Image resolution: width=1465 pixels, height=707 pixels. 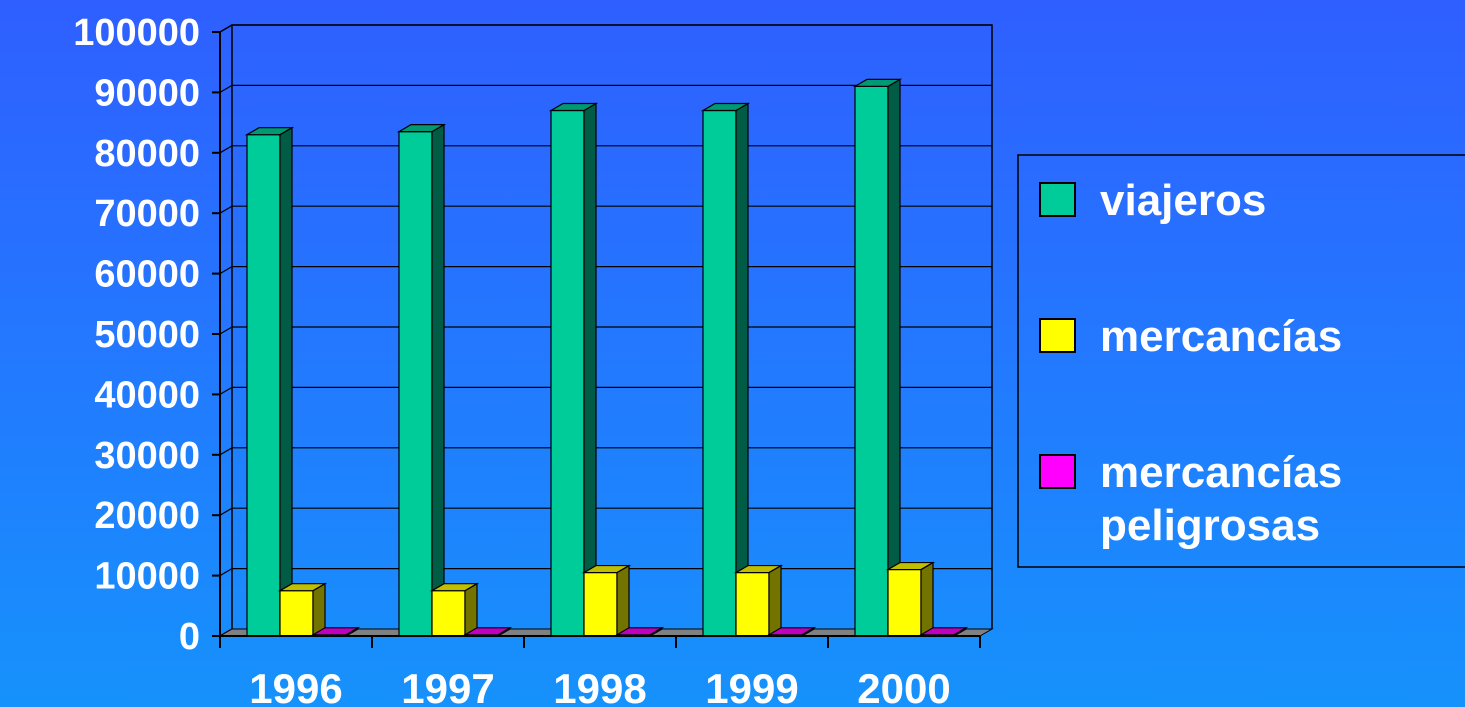 What do you see at coordinates (147, 214) in the screenshot?
I see `y-tick-label: 70000` at bounding box center [147, 214].